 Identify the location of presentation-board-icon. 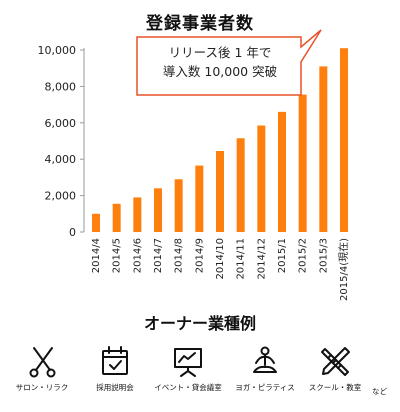
(188, 362).